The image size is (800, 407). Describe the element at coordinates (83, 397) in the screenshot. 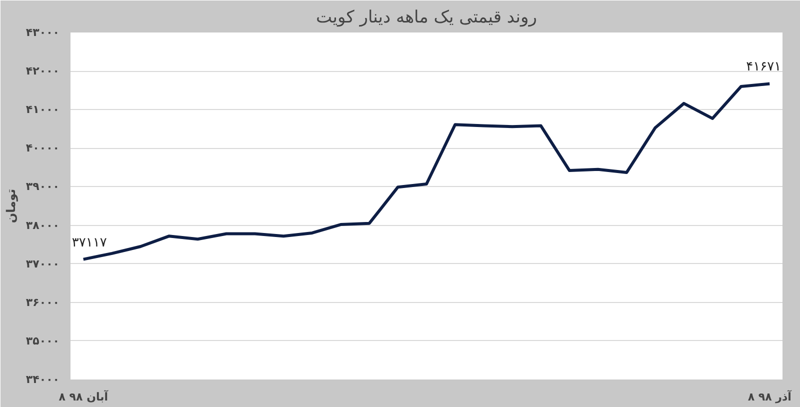

I see `x-tick-label: ۸ آبان ۹۸` at that location.